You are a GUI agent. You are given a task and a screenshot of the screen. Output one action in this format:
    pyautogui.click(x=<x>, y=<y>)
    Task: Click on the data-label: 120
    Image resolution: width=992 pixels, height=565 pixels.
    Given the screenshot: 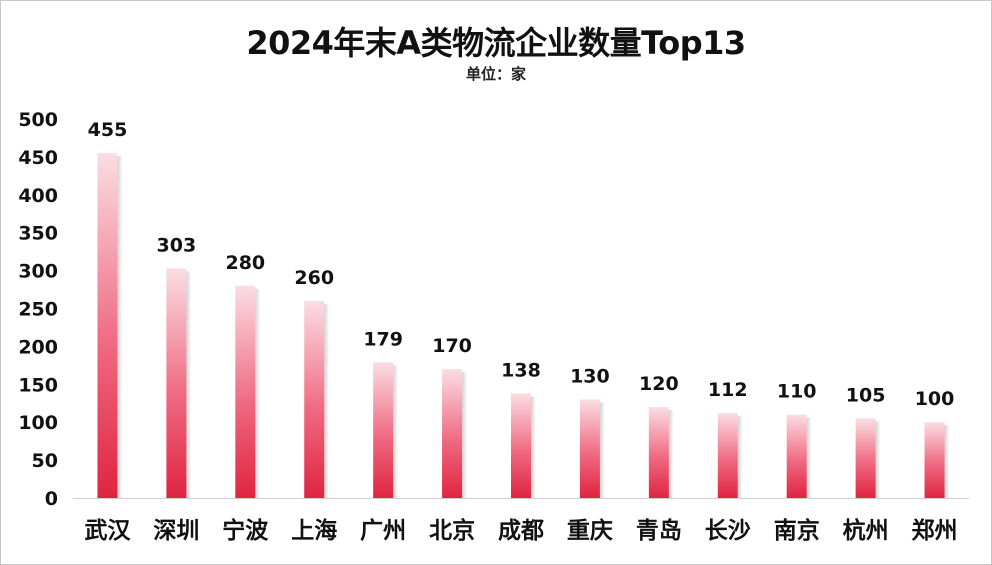 What is the action you would take?
    pyautogui.click(x=659, y=384)
    